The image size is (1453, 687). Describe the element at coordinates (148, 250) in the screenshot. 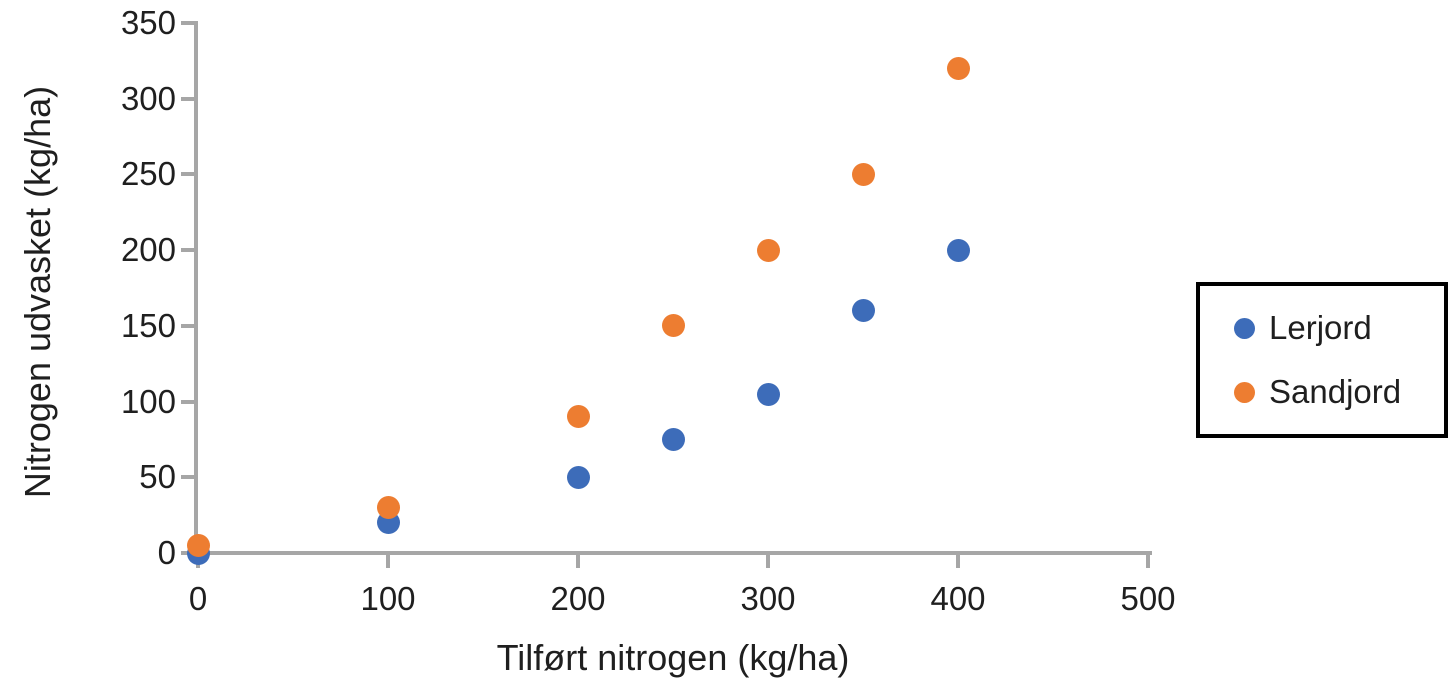

I see `y-tick-label: 200` at that location.